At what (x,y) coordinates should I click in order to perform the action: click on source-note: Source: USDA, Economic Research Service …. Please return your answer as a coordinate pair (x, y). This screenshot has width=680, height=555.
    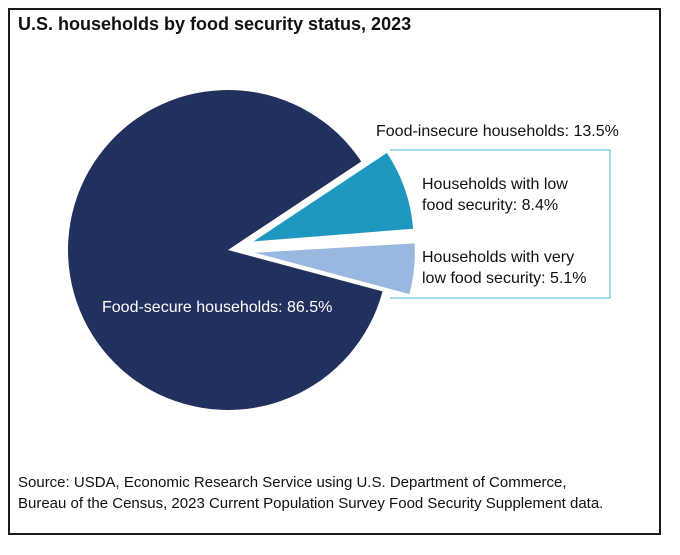
    Looking at the image, I should click on (333, 493).